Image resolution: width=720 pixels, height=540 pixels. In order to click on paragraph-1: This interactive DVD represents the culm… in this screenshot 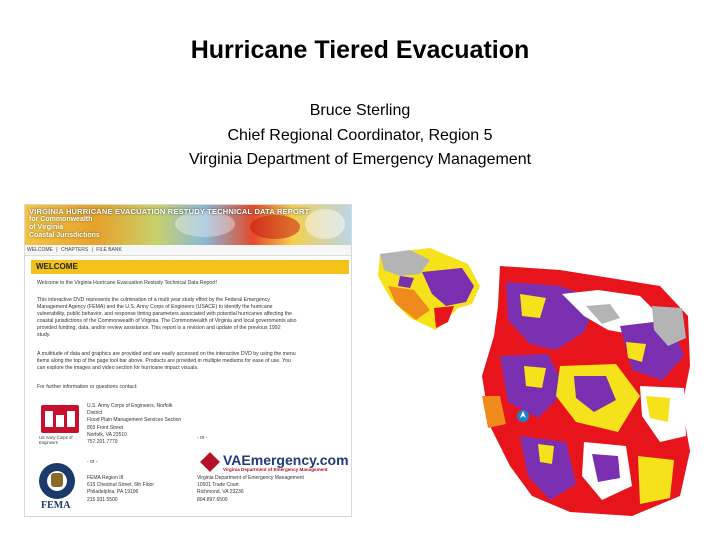, I will do `click(167, 317)`.